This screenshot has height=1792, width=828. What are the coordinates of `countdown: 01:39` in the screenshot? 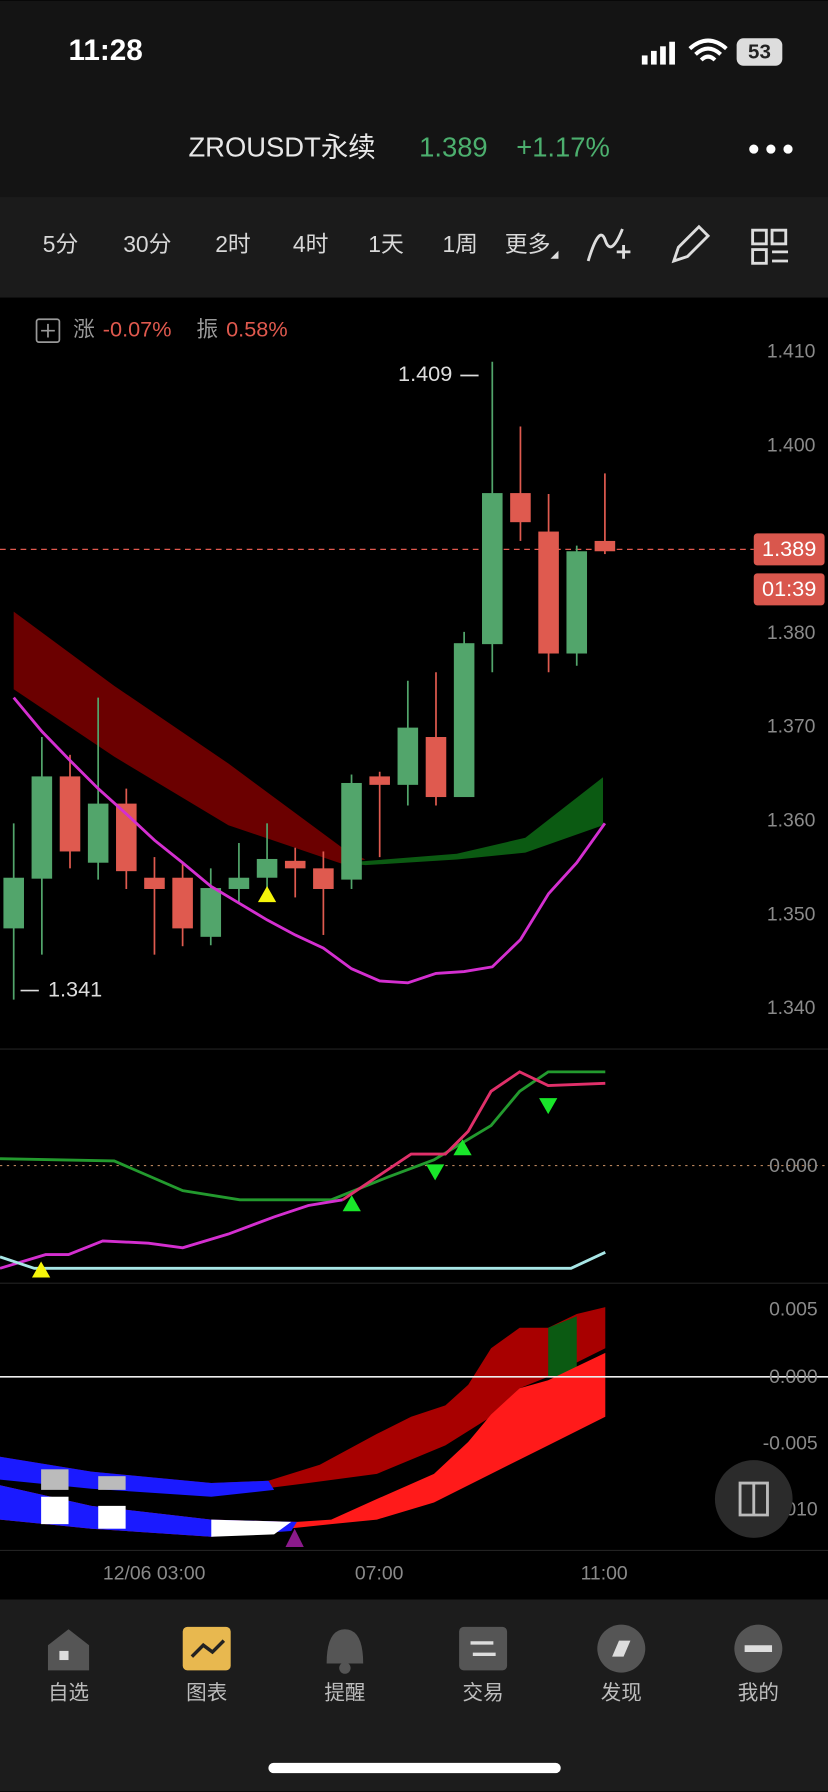 It's located at (789, 588).